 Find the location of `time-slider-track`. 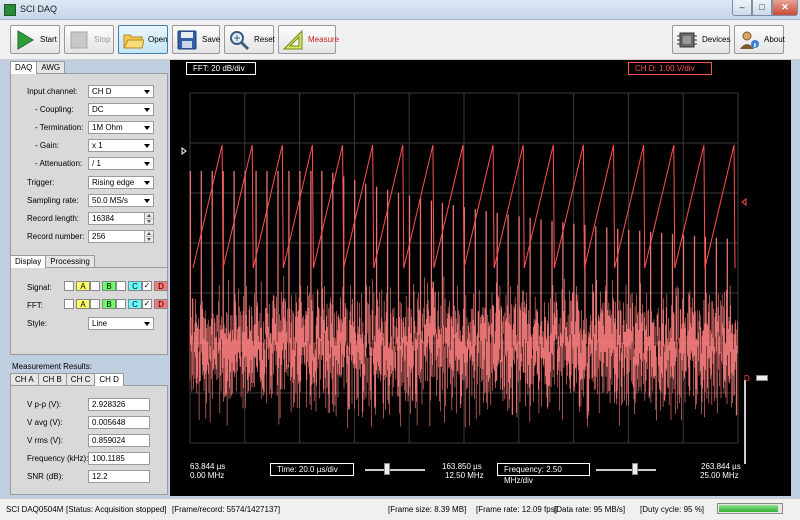

time-slider-track is located at coordinates (395, 470).